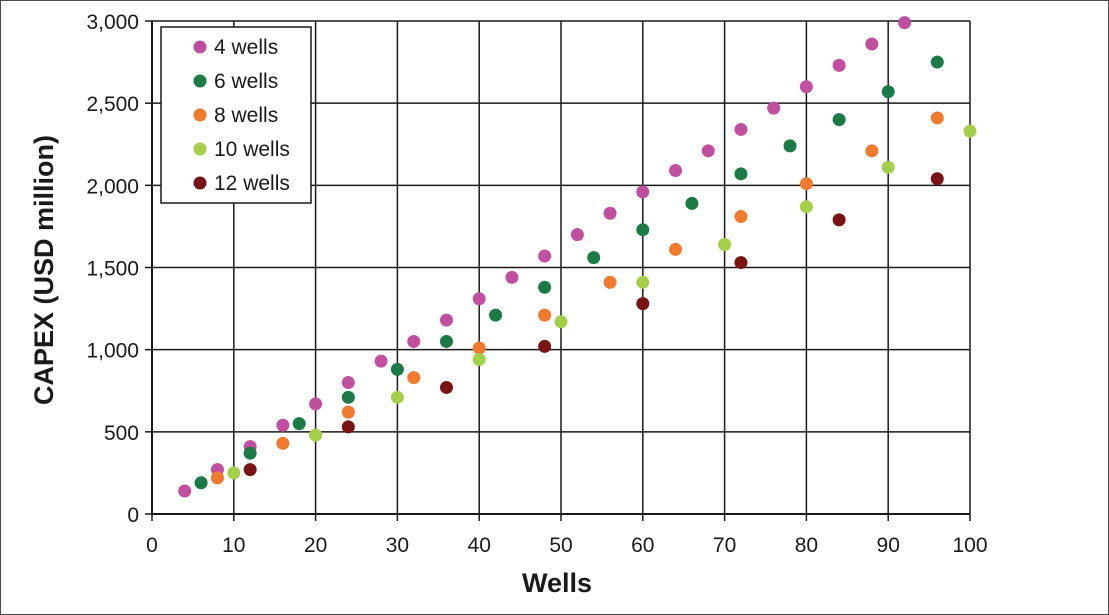  What do you see at coordinates (44, 270) in the screenshot?
I see `y-axis-title: CAPEX (USD million)` at bounding box center [44, 270].